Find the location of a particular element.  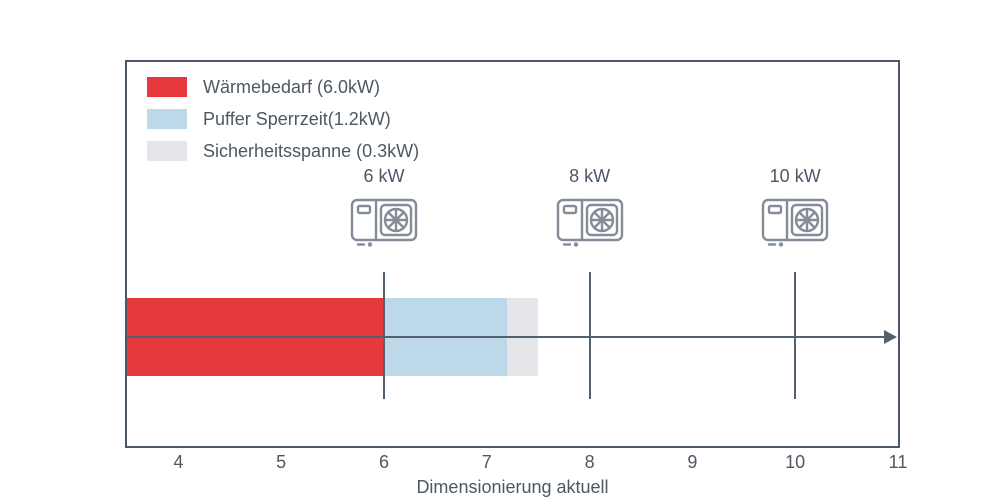

marker-label: 10 kW is located at coordinates (795, 176).